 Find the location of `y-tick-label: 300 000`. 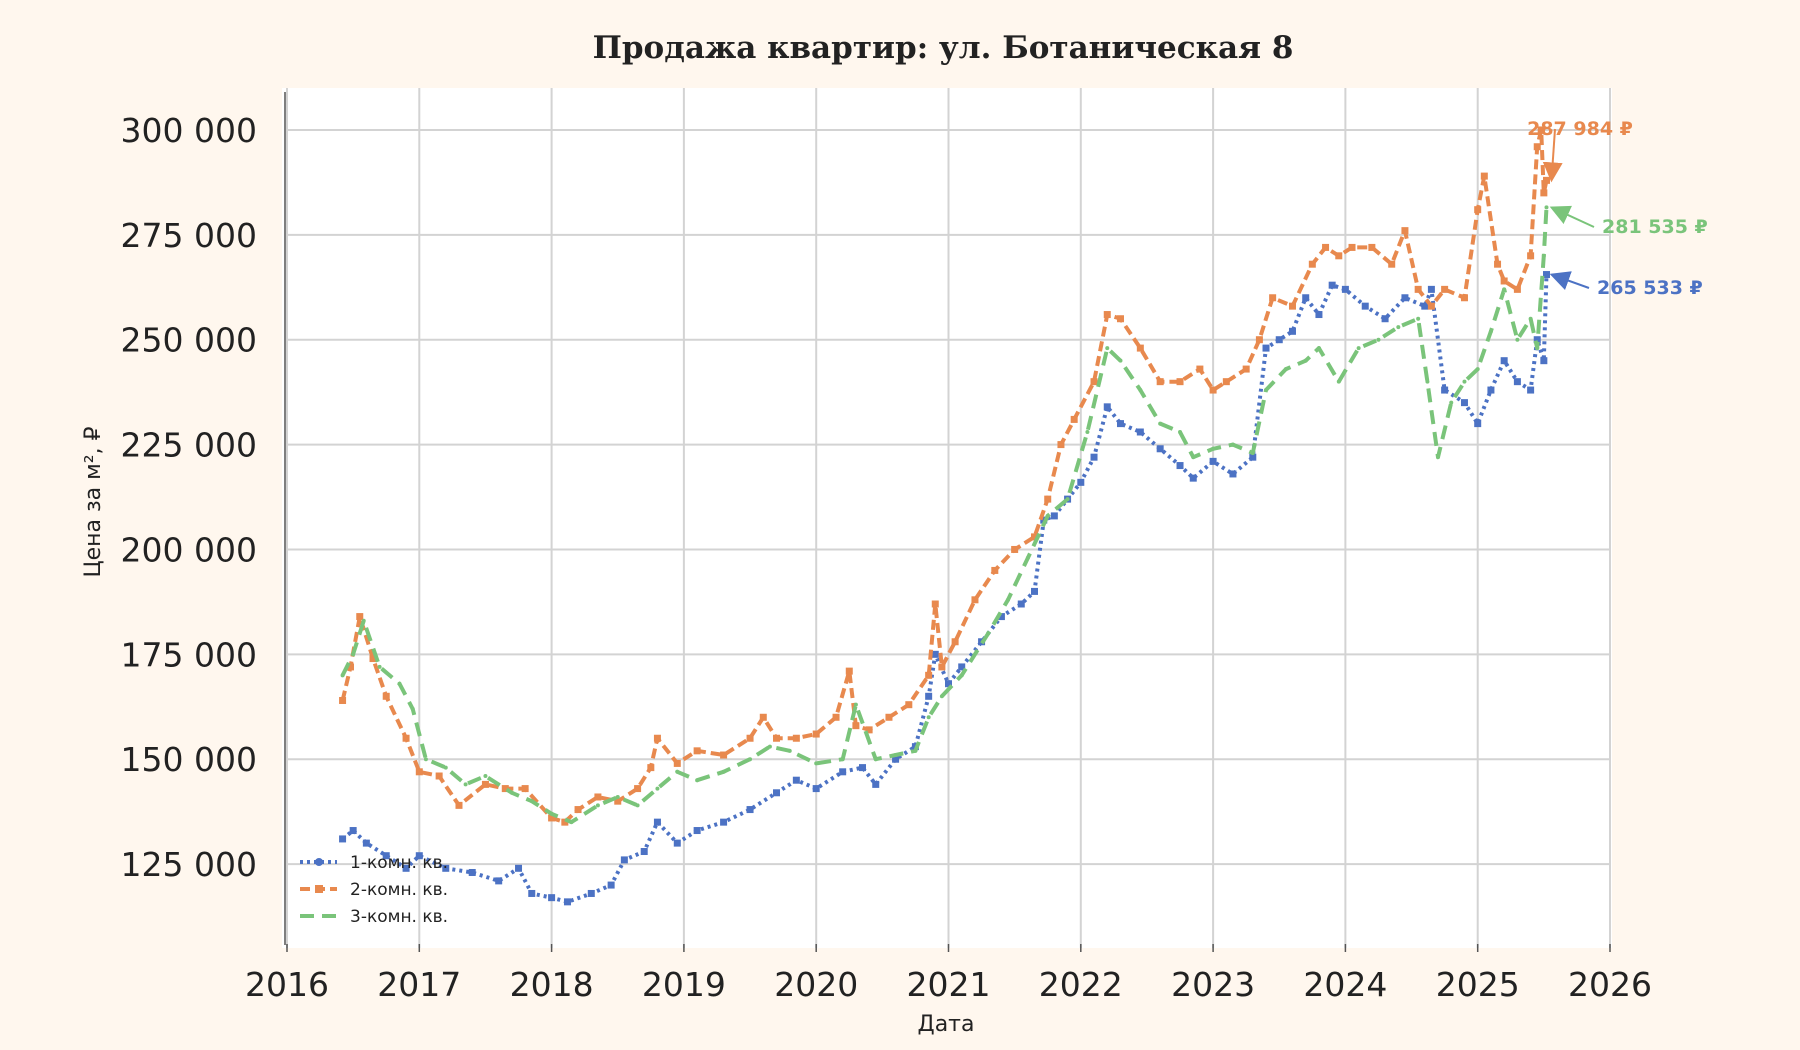

y-tick-label: 300 000 is located at coordinates (189, 130).